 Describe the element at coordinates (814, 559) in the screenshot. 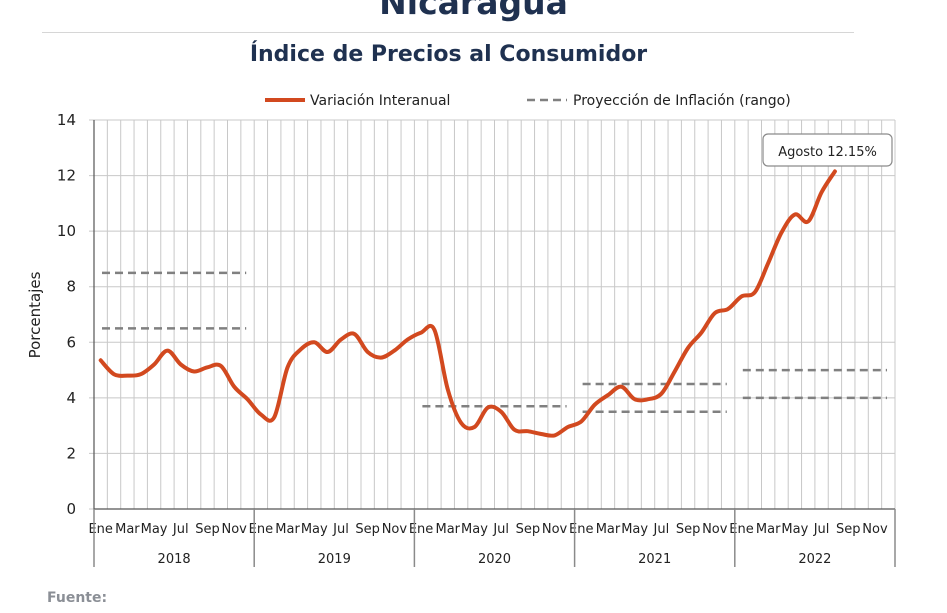

I see `x-tick-label-year: 2022` at that location.